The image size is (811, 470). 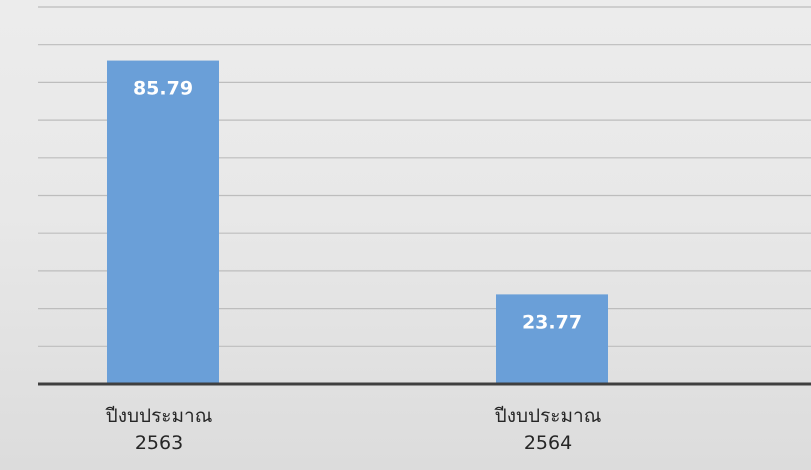 I want to click on x-tick-label-1-line-1: 2564, so click(x=548, y=443).